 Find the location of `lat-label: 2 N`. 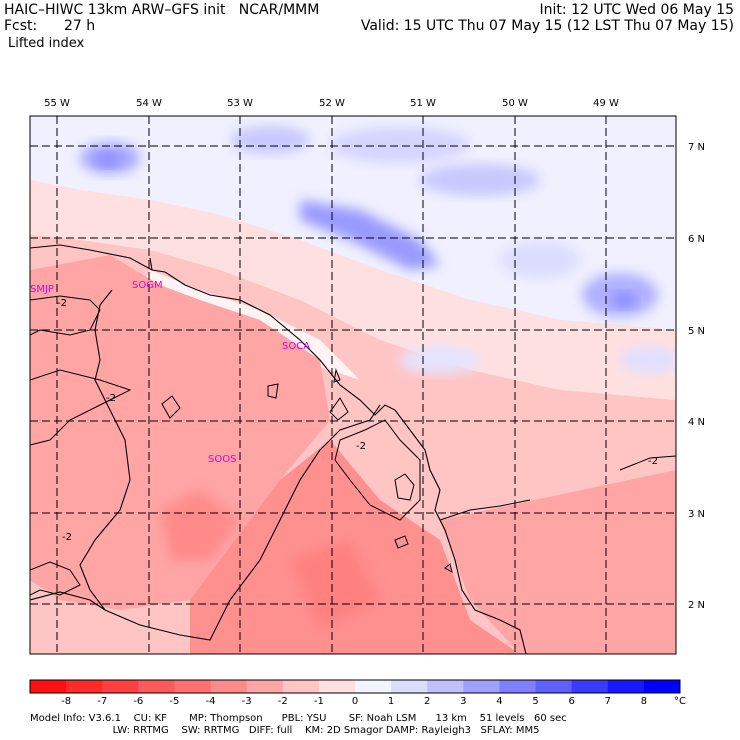

lat-label: 2 N is located at coordinates (696, 605).